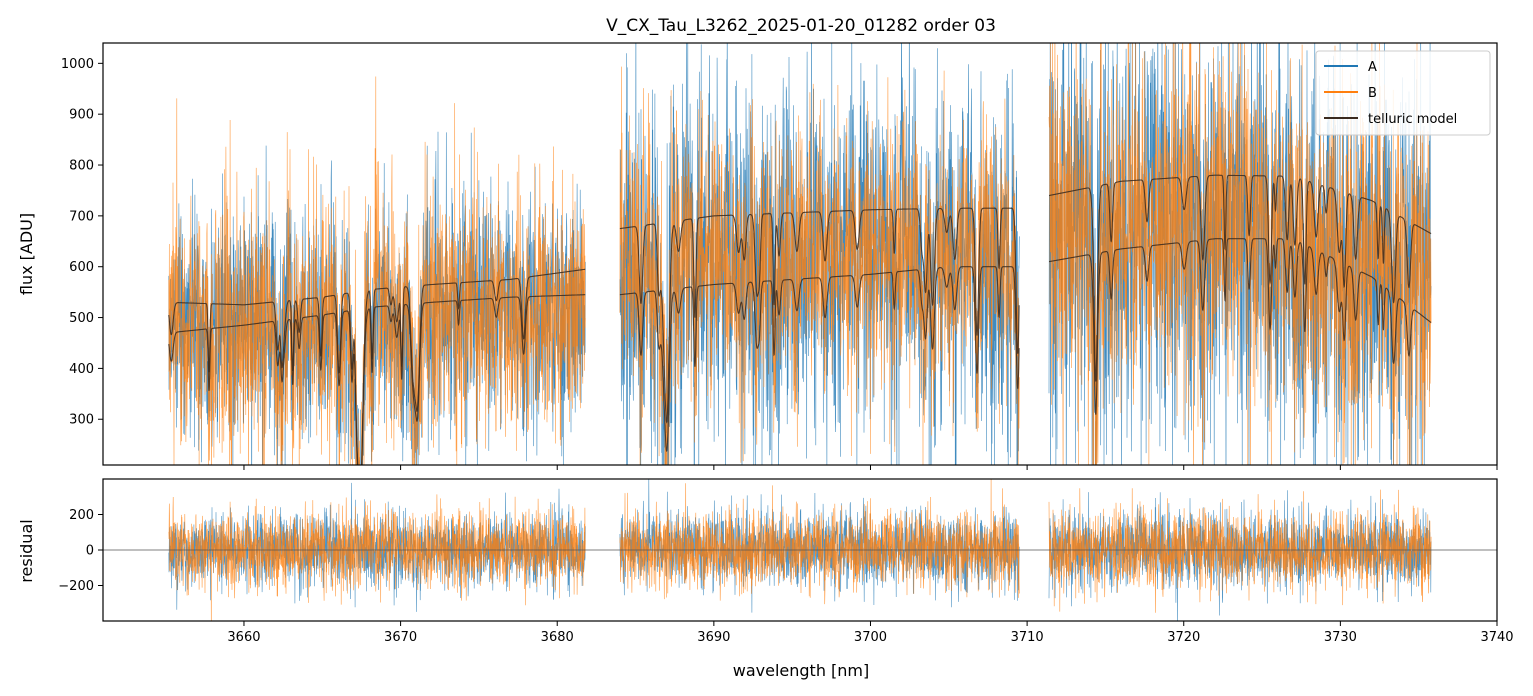 This screenshot has width=1533, height=696. Describe the element at coordinates (90, 551) in the screenshot. I see `y-tick-label-0: 0` at that location.